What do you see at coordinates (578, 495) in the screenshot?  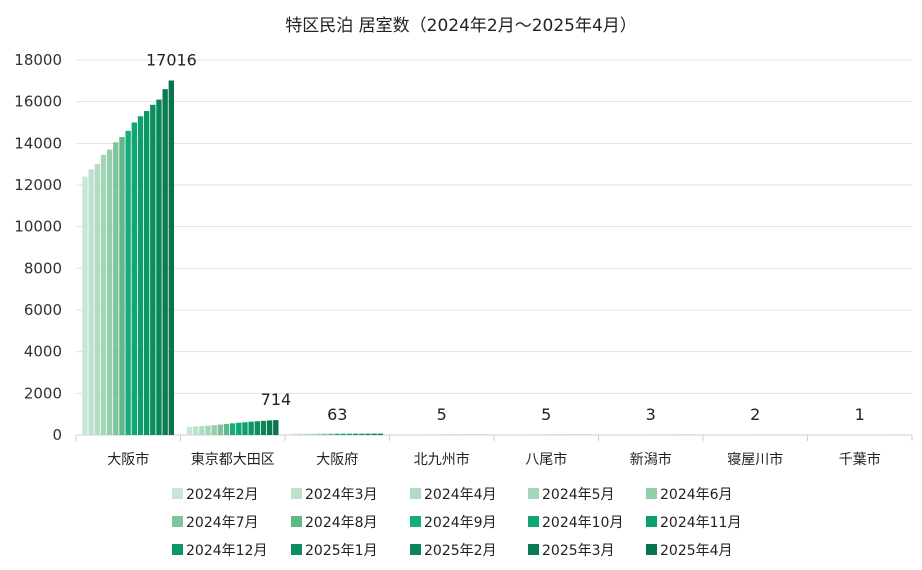 I see `legend-label: 2024年5月` at bounding box center [578, 495].